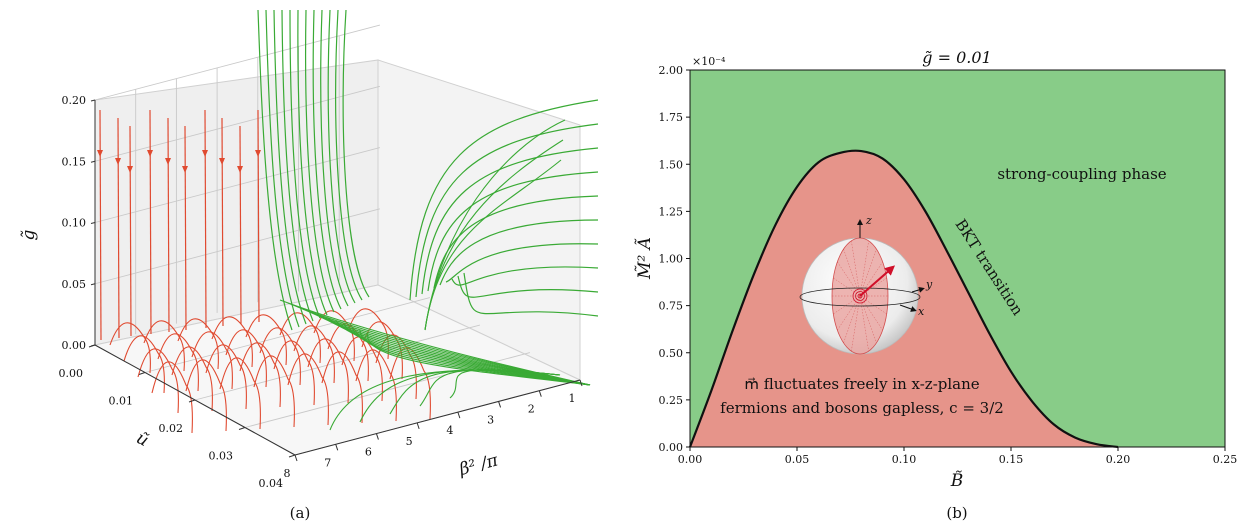 The image size is (1242, 531). What do you see at coordinates (908, 308) in the screenshot?
I see `x-axis-arrow` at bounding box center [908, 308].